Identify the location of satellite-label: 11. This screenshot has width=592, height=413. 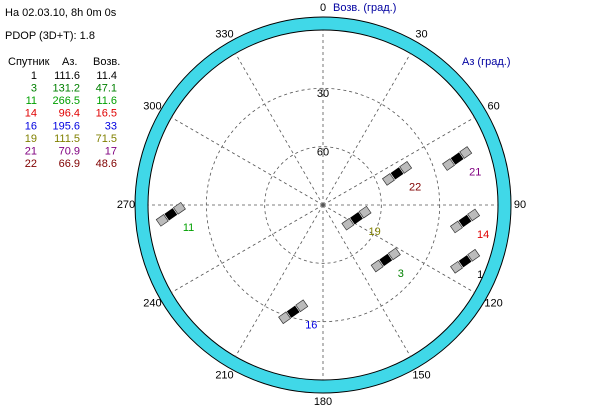
(188, 228).